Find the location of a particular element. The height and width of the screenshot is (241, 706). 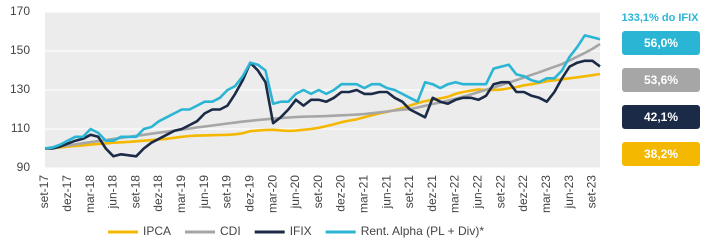

x-tick-label: dez-22 is located at coordinates (523, 193).